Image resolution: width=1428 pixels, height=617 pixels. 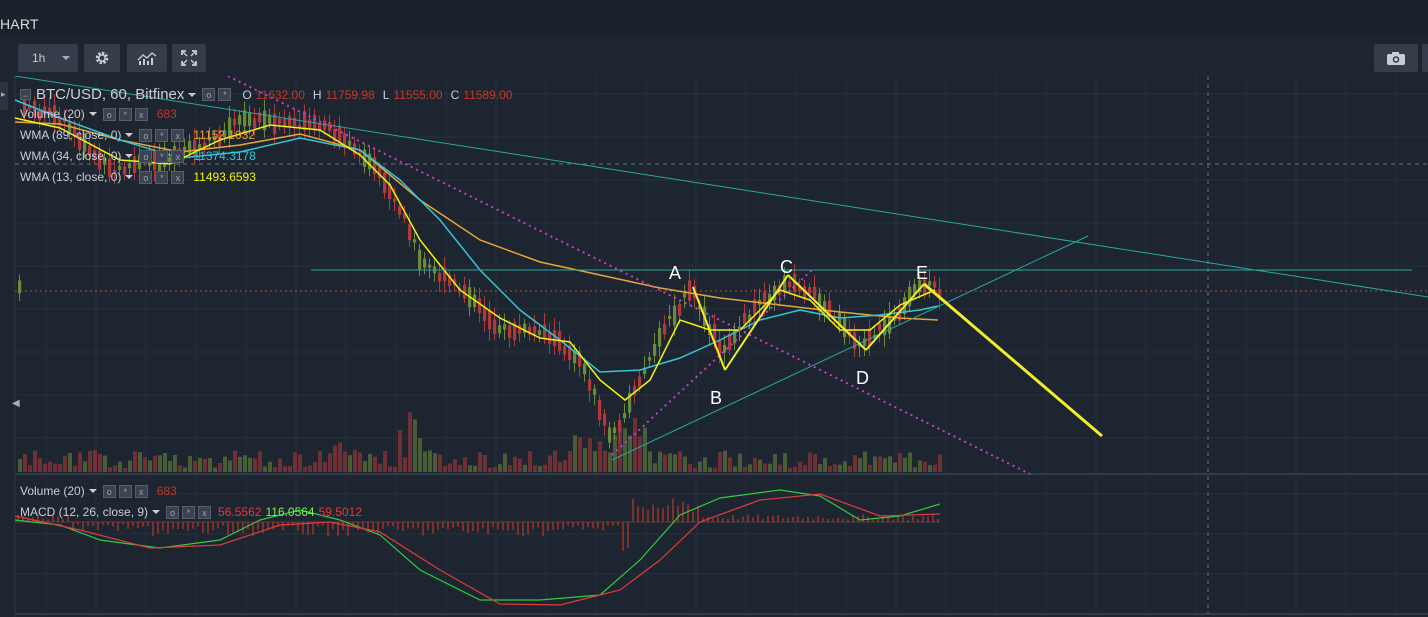 What do you see at coordinates (1425, 58) in the screenshot?
I see `more-button` at bounding box center [1425, 58].